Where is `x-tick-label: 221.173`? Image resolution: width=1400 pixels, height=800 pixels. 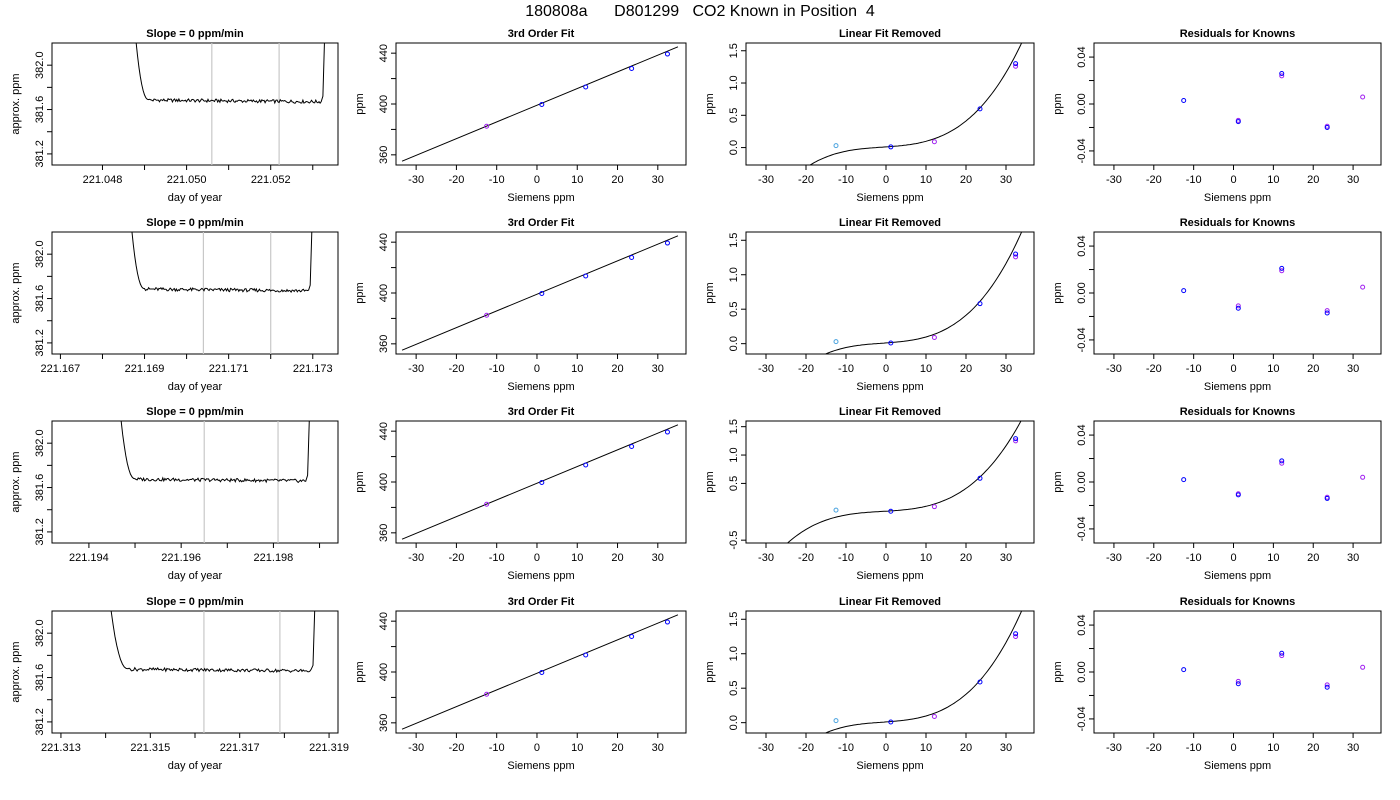
x-tick-label: 221.173 is located at coordinates (313, 369).